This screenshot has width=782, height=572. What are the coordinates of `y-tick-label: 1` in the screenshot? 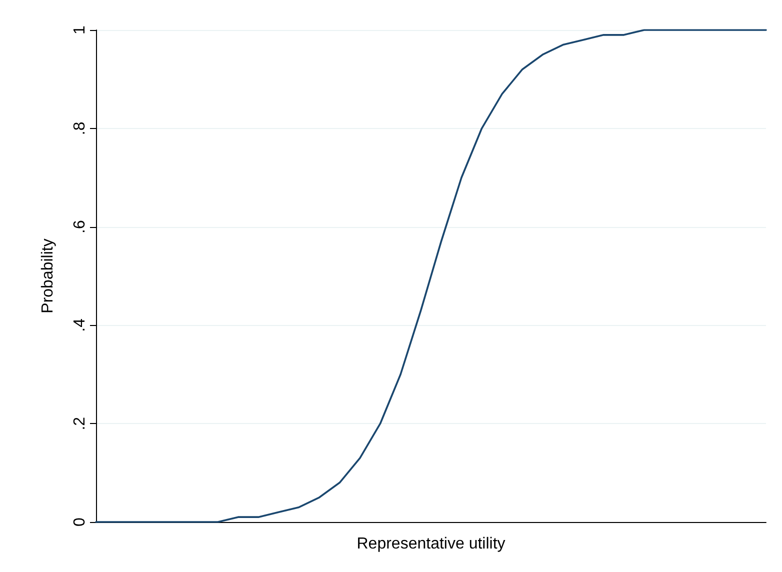 It's located at (80, 29).